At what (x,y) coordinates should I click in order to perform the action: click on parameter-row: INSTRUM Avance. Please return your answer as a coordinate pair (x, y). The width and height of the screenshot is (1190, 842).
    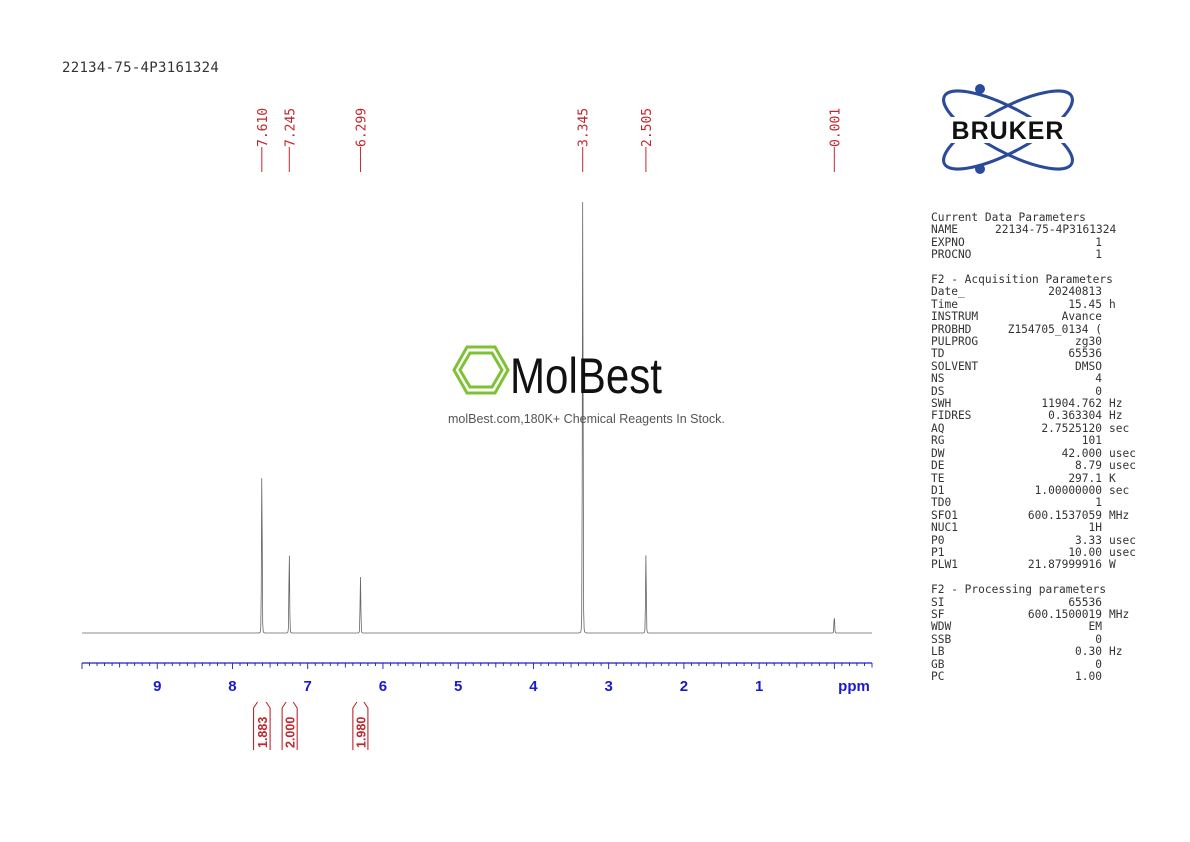
    Looking at the image, I should click on (1033, 317).